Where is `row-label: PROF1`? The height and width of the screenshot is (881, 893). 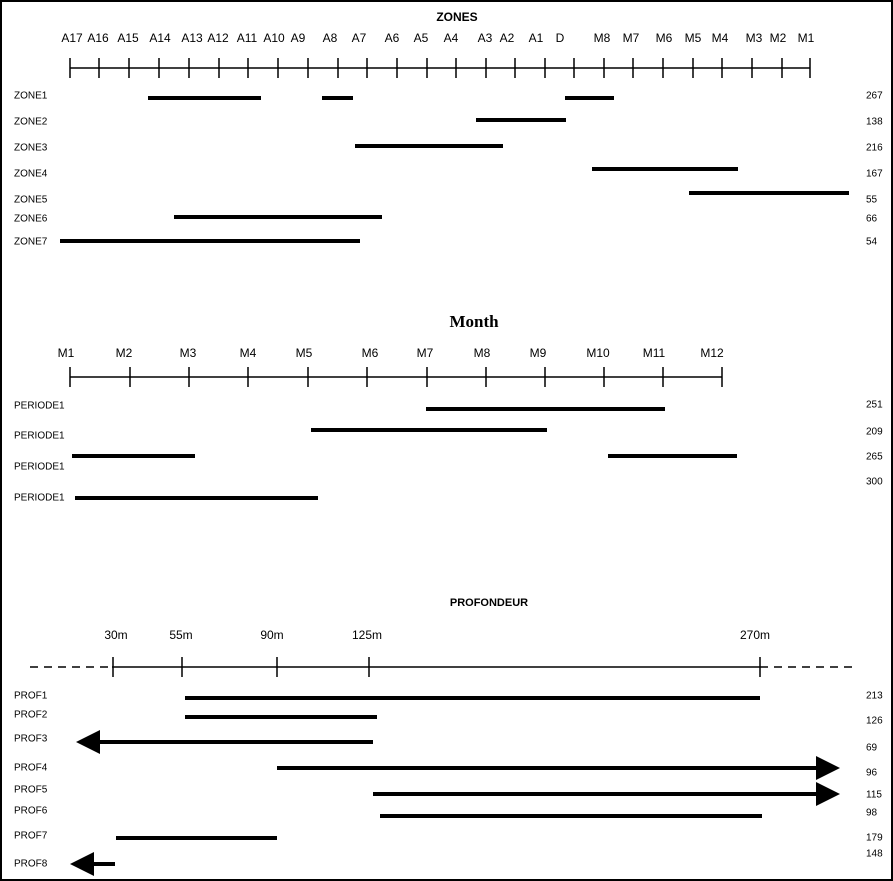 row-label: PROF1 is located at coordinates (31, 696).